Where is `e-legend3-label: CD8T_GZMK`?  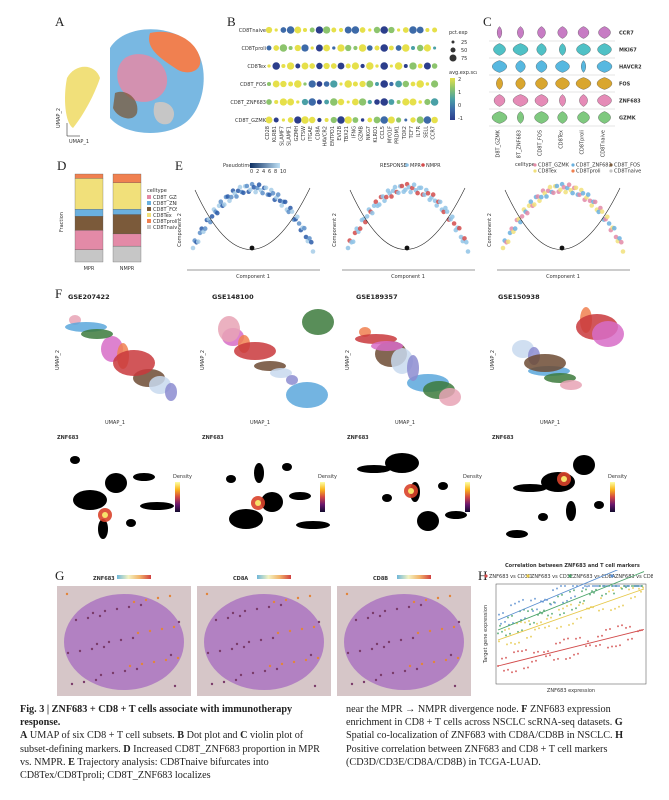
e-legend3-label: CD8T_GZMK is located at coordinates (554, 166).